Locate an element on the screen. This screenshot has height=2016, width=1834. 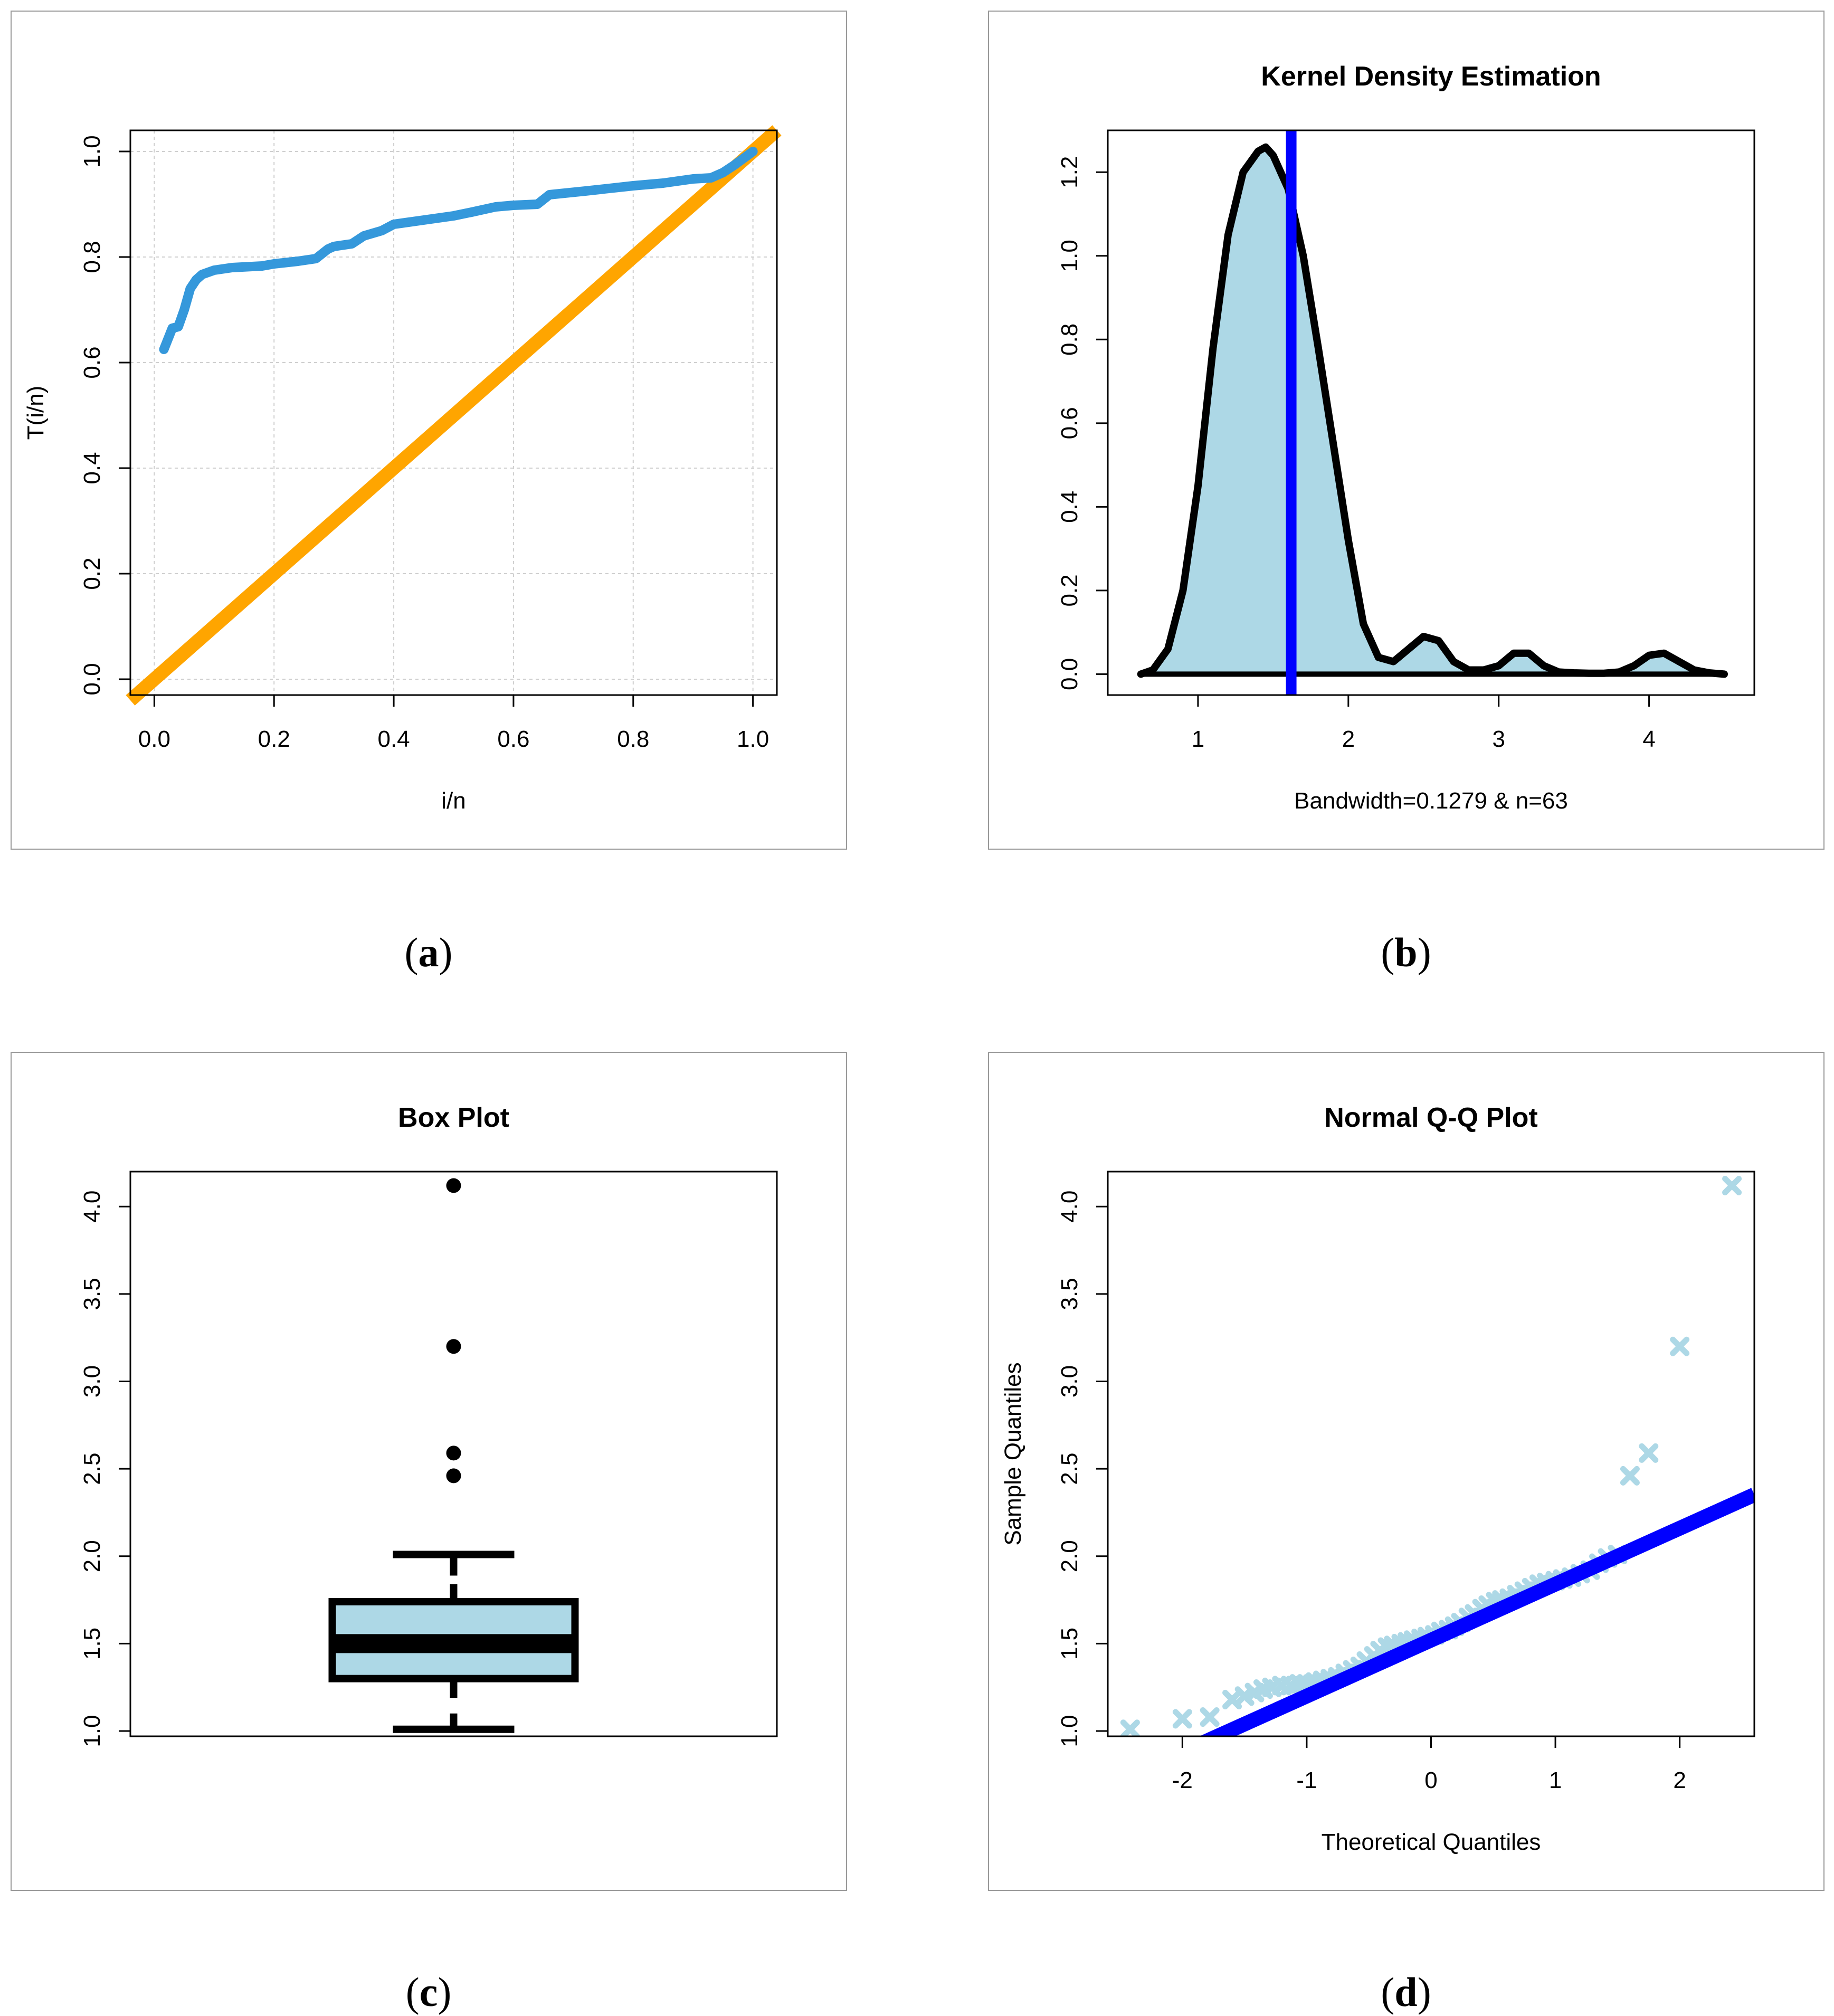
x-tick-label: 0.8 is located at coordinates (633, 739).